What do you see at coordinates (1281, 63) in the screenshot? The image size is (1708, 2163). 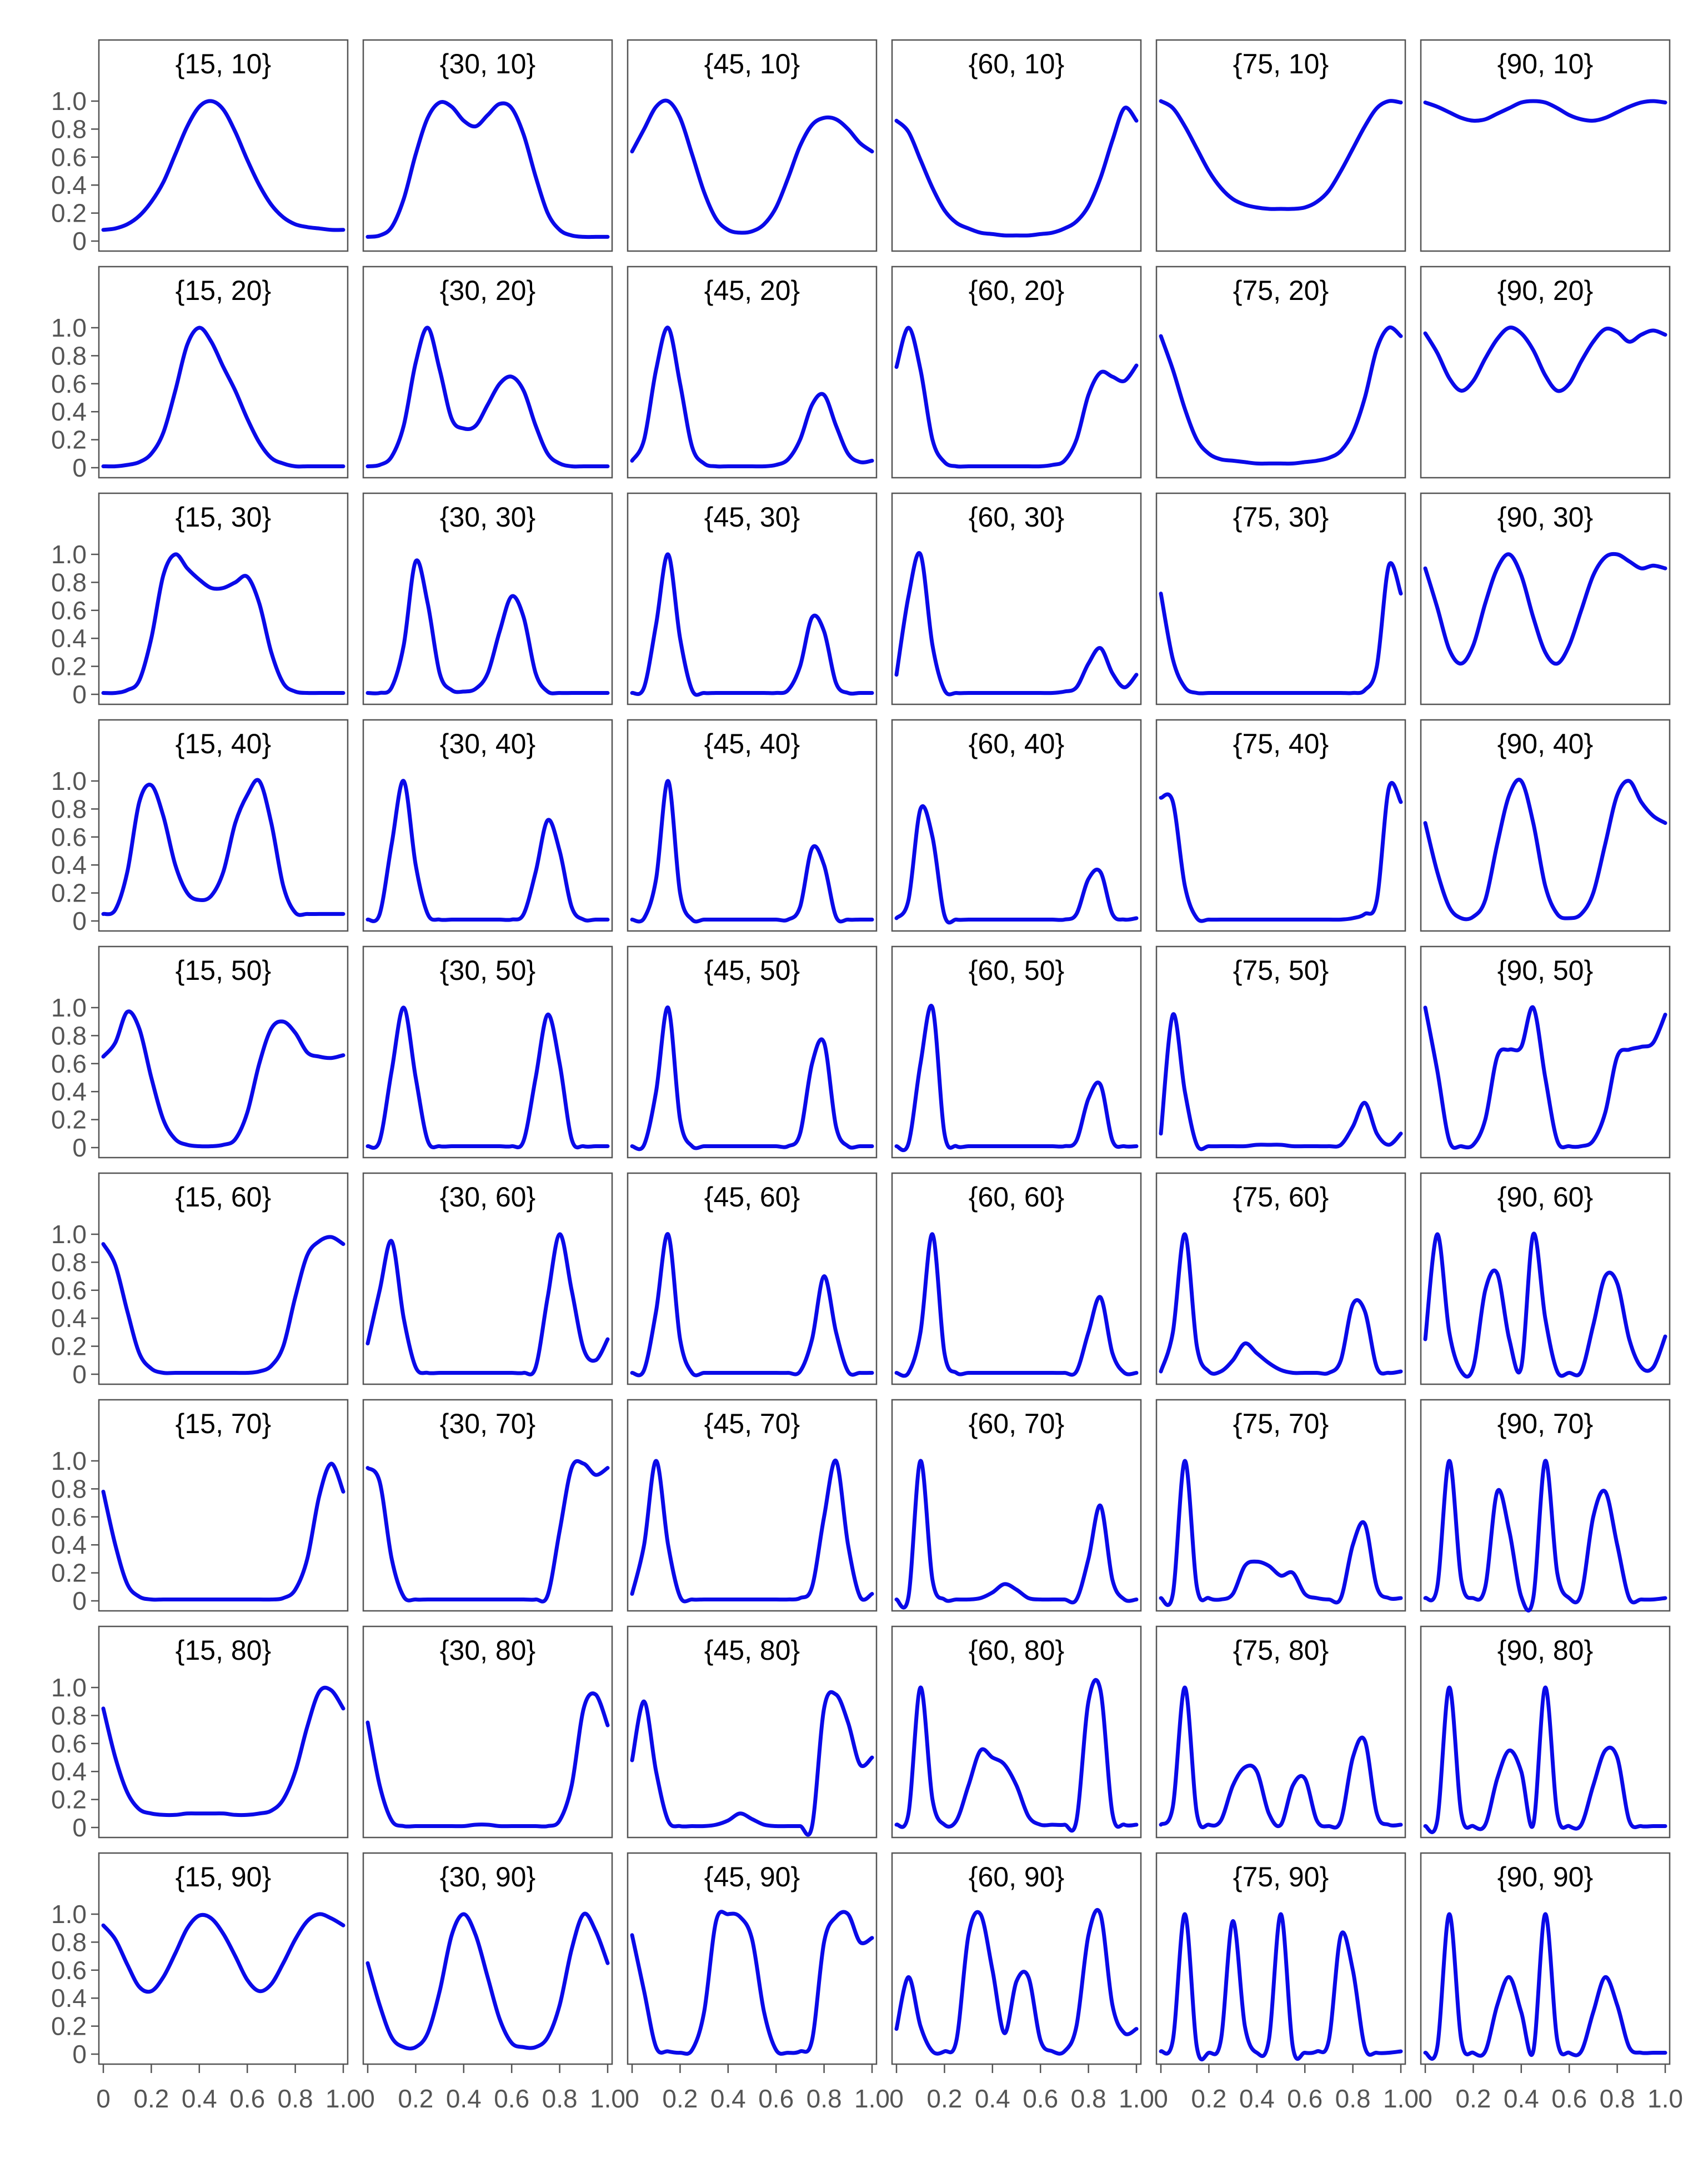 I see `panel-title: {75, 10}` at bounding box center [1281, 63].